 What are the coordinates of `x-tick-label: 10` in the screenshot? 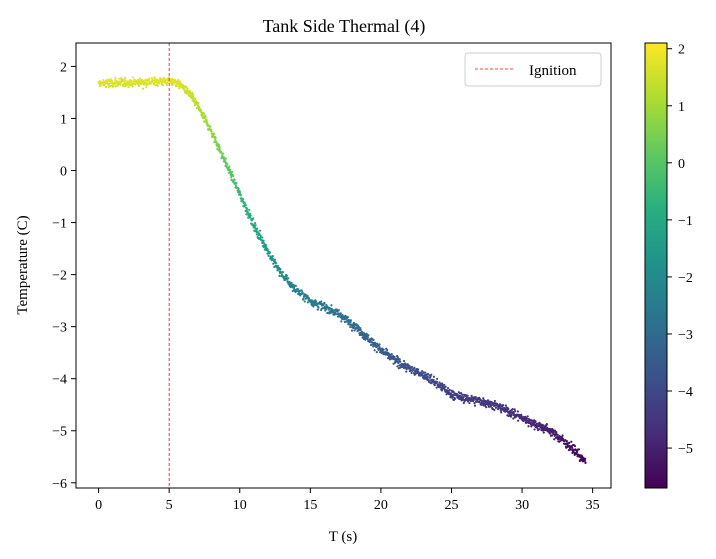 It's located at (240, 505).